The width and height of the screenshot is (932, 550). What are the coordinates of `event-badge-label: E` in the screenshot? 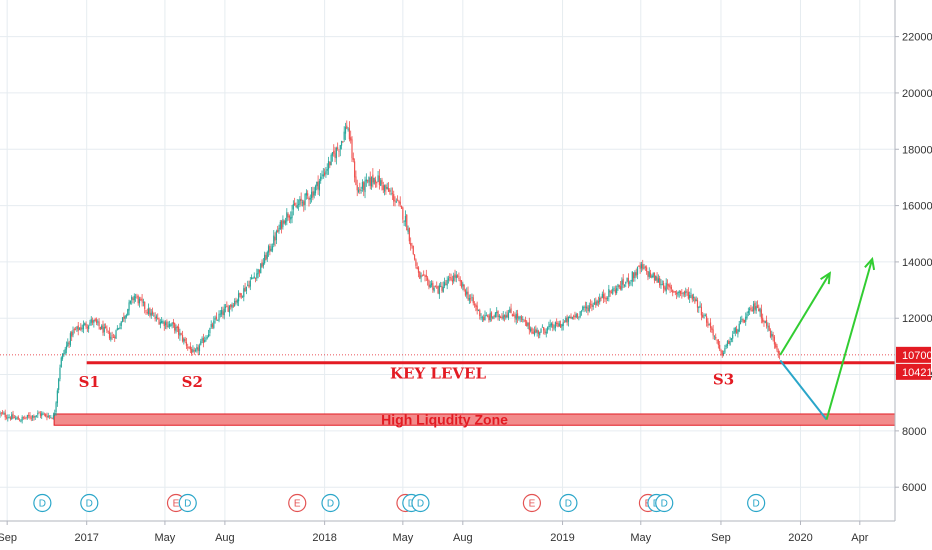 It's located at (297, 504).